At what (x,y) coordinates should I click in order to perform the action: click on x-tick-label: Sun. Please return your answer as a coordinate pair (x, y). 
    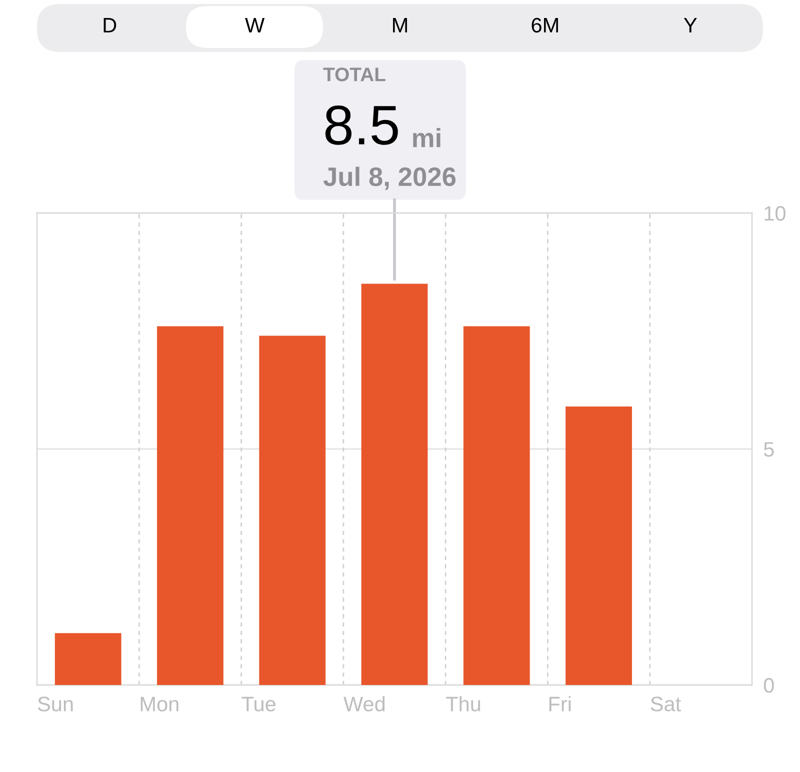
    Looking at the image, I should click on (55, 704).